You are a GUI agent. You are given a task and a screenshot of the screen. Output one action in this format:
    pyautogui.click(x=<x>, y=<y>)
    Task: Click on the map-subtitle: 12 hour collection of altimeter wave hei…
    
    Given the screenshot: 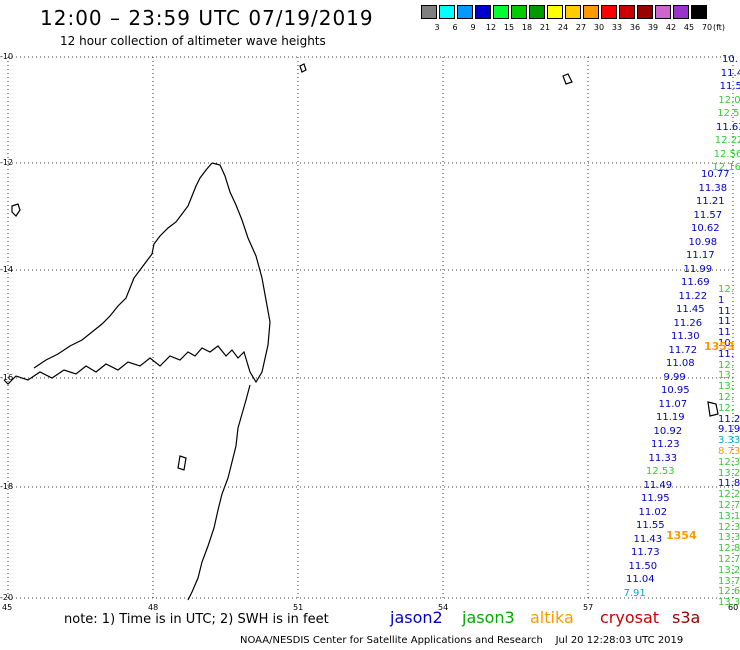 What is the action you would take?
    pyautogui.click(x=193, y=41)
    